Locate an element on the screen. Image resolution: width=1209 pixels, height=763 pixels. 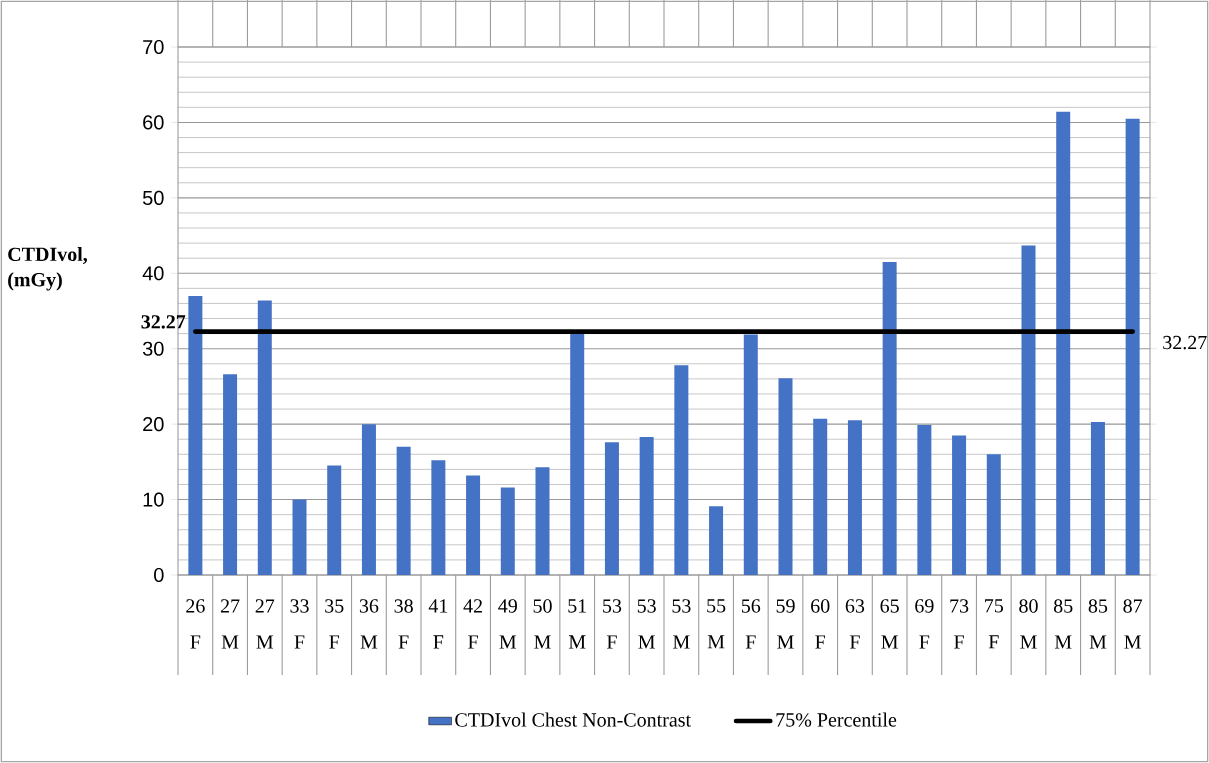
x-tick-label: 69 F is located at coordinates (924, 624).